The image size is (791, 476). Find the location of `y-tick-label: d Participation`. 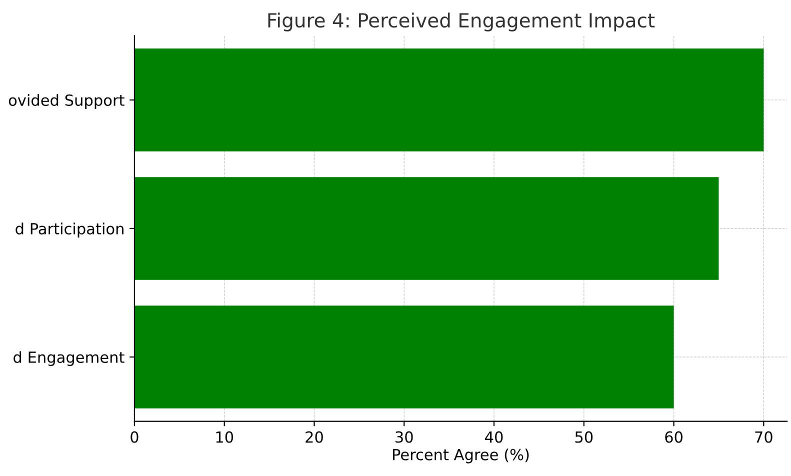

y-tick-label: d Participation is located at coordinates (70, 230).